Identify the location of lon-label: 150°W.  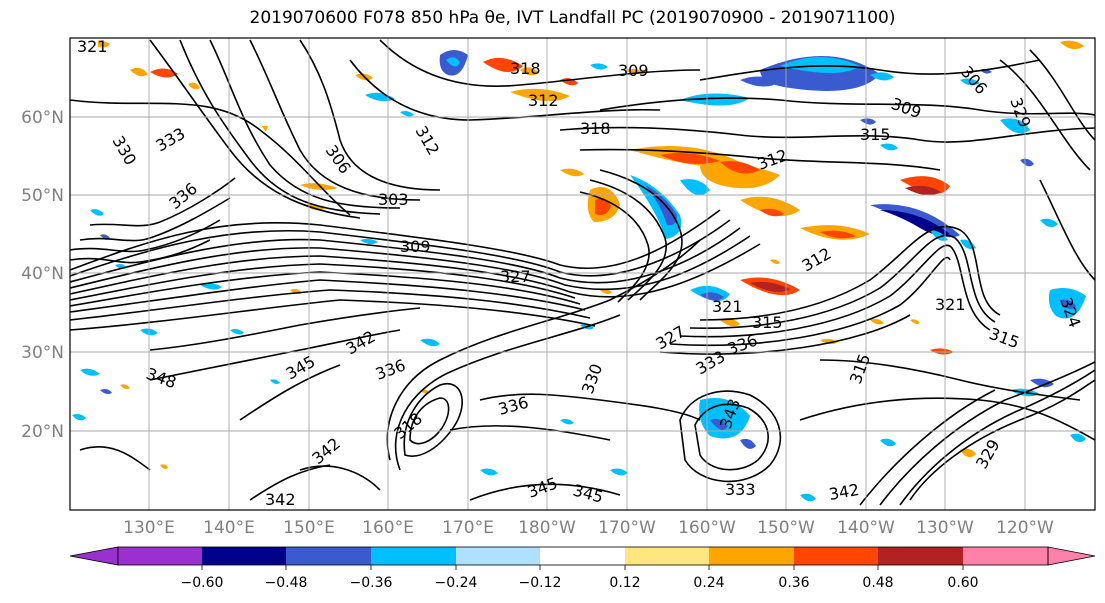
(786, 528).